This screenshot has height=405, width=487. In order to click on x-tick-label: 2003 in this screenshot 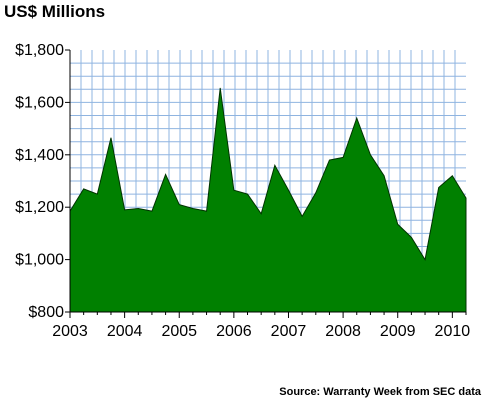, I will do `click(70, 331)`.